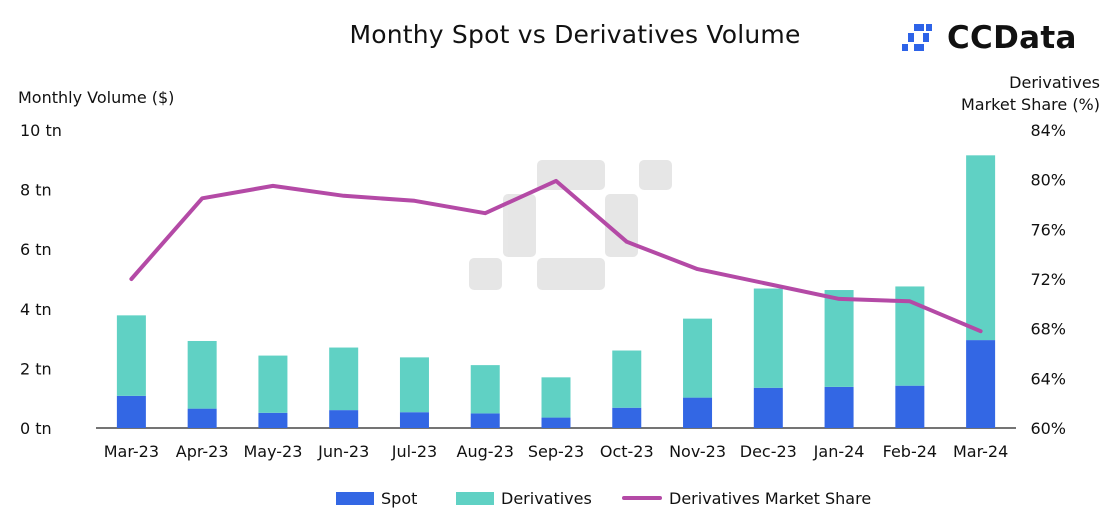  What do you see at coordinates (575, 34) in the screenshot?
I see `chart-title: Monthy Spot vs Derivatives Volume` at bounding box center [575, 34].